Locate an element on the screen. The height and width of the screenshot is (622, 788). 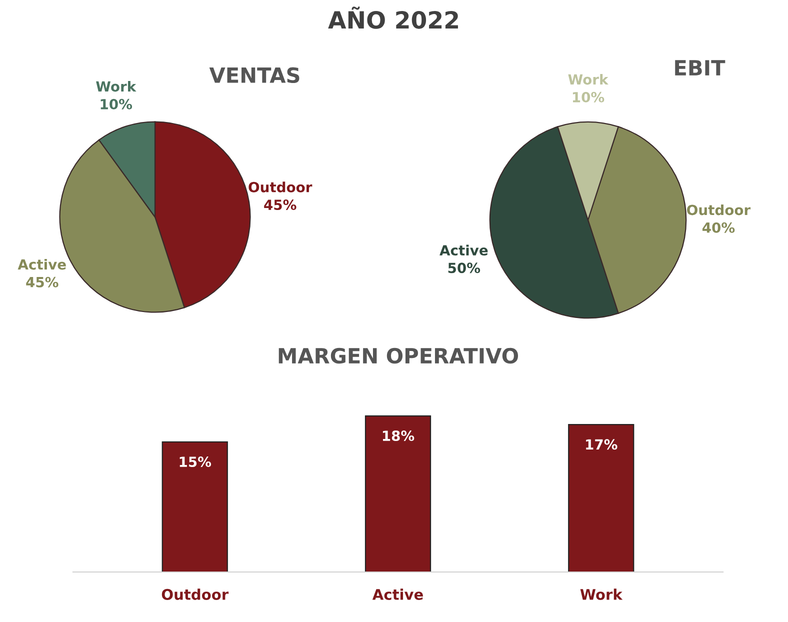
x-tick-label: Outdoor is located at coordinates (195, 594).